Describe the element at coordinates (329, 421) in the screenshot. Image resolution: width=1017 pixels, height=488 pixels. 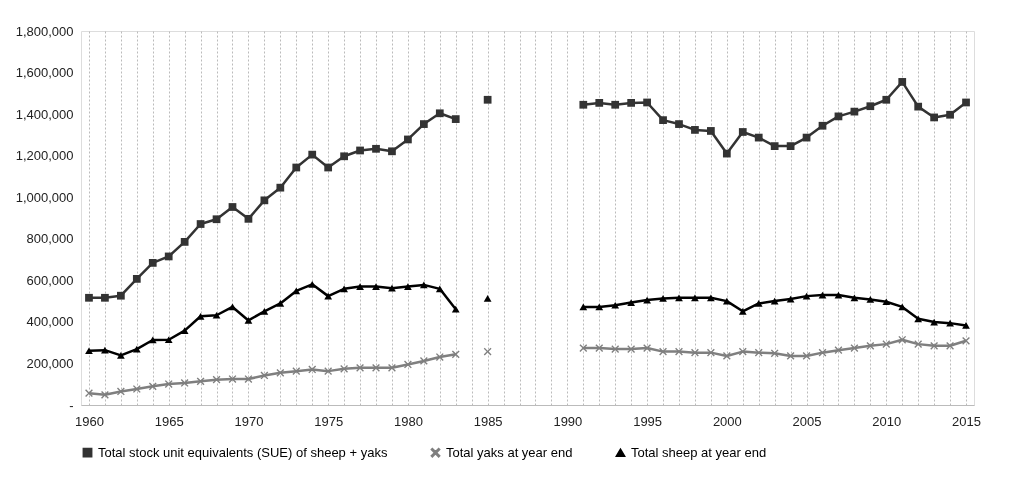
I see `x-tick-label: 1975` at that location.